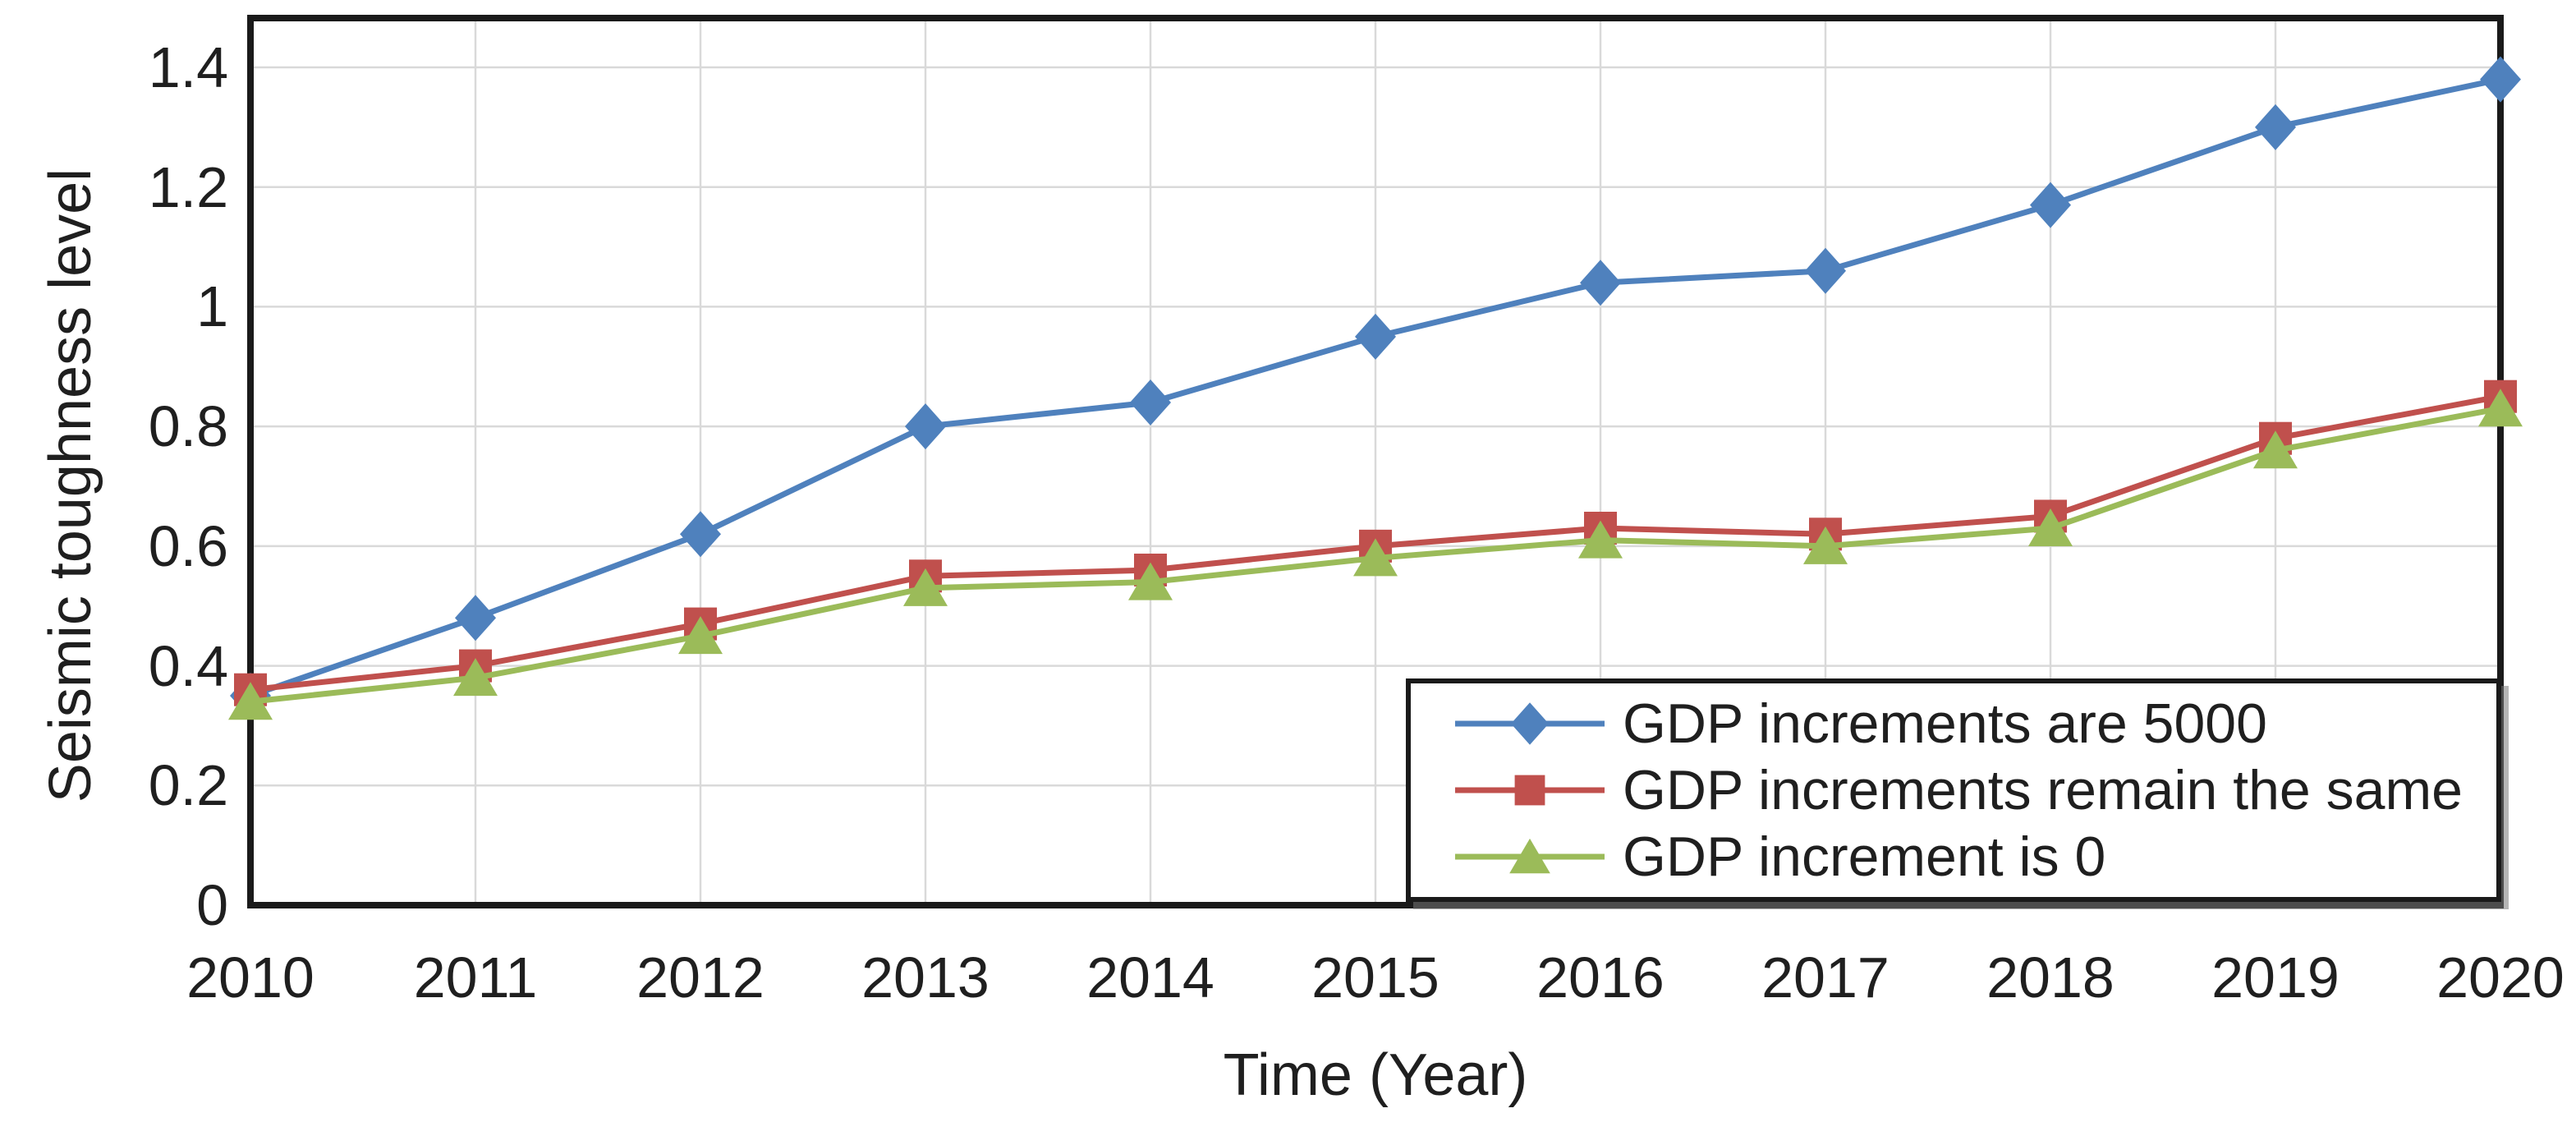  I want to click on x-tick-label: 2011, so click(475, 978).